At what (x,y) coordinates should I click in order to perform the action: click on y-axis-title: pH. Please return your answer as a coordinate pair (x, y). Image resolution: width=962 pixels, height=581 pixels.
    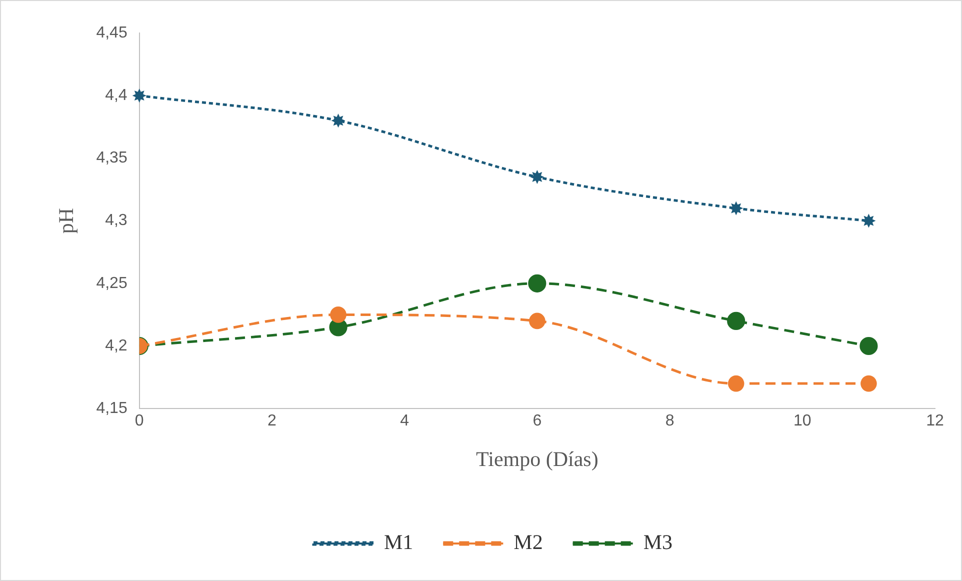
    Looking at the image, I should click on (66, 221).